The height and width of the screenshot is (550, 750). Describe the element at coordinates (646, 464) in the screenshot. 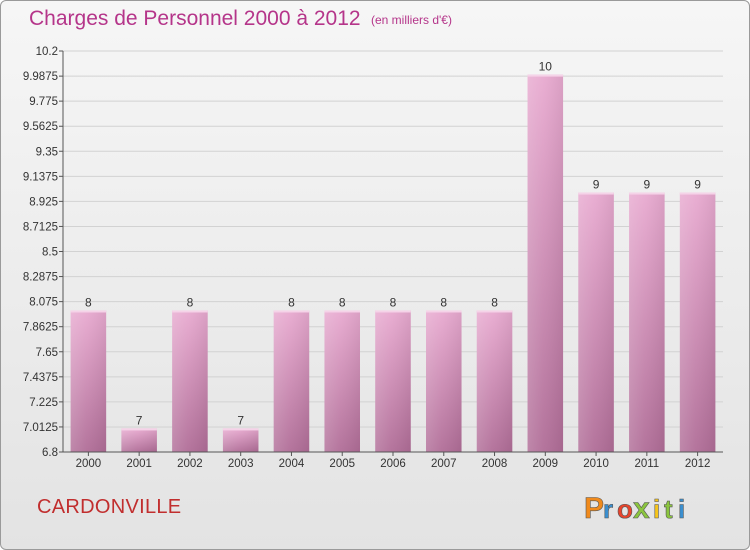

I see `x-tick-label: 2011` at that location.